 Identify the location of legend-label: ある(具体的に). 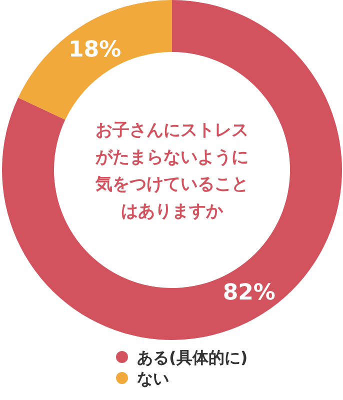
(192, 357).